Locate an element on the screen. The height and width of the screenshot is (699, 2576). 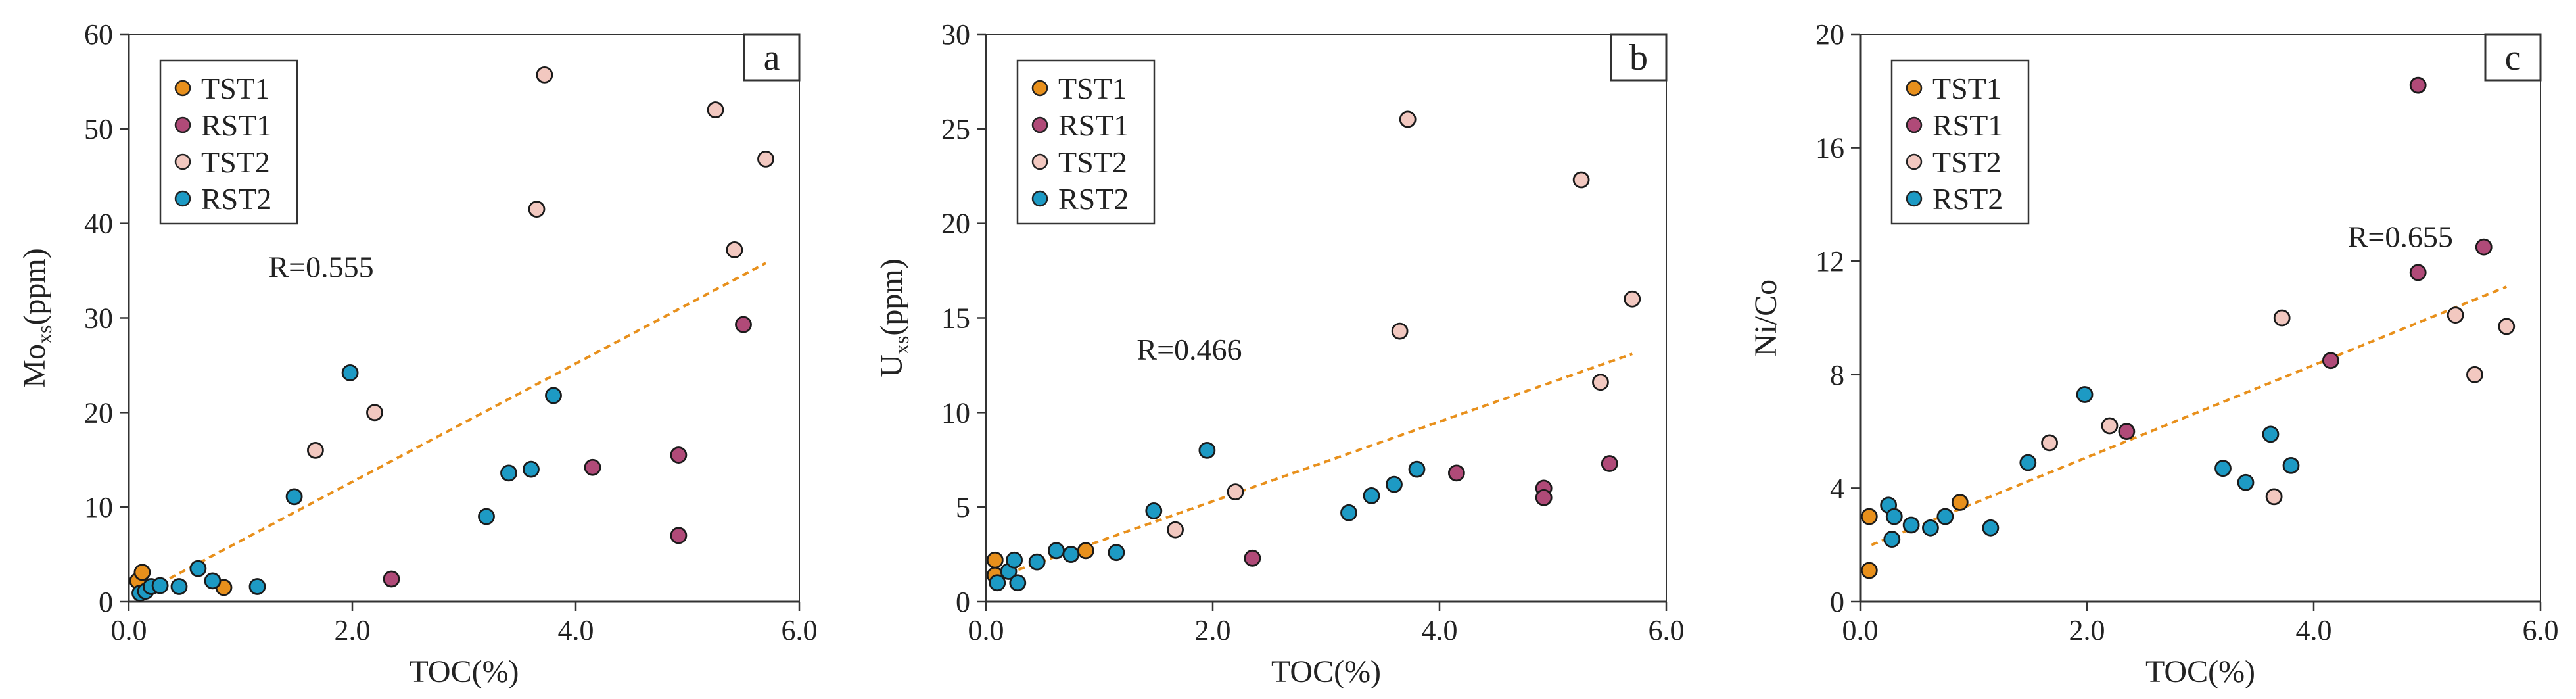
x-tick-label: 0.0 is located at coordinates (986, 630).